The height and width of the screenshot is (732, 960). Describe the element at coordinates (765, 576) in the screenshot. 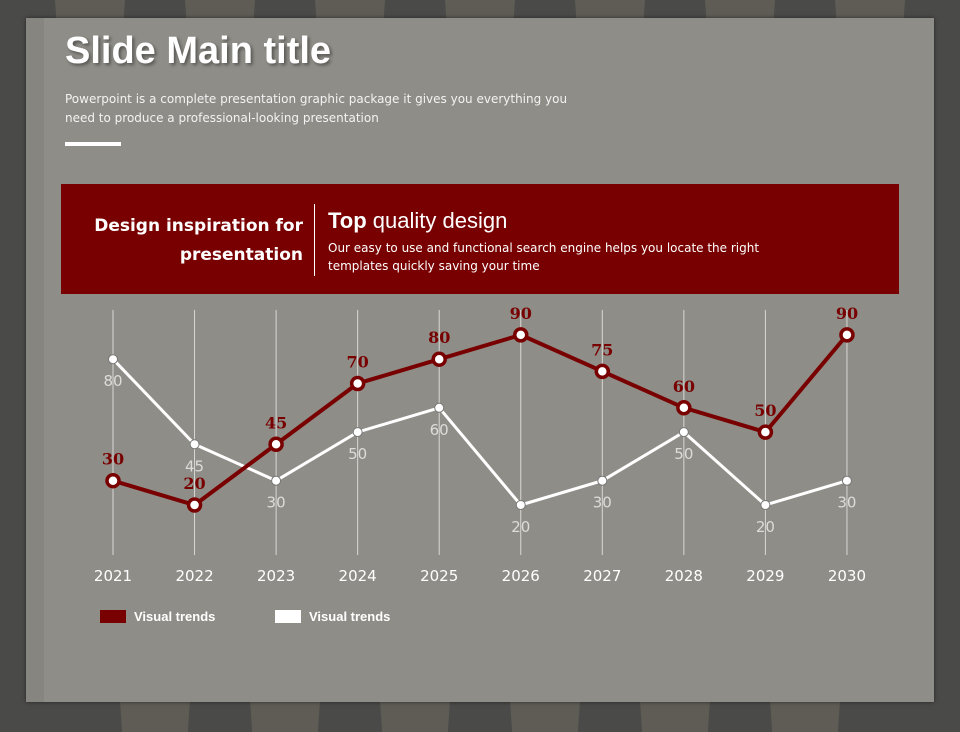

I see `x-tick-label: 2029` at that location.